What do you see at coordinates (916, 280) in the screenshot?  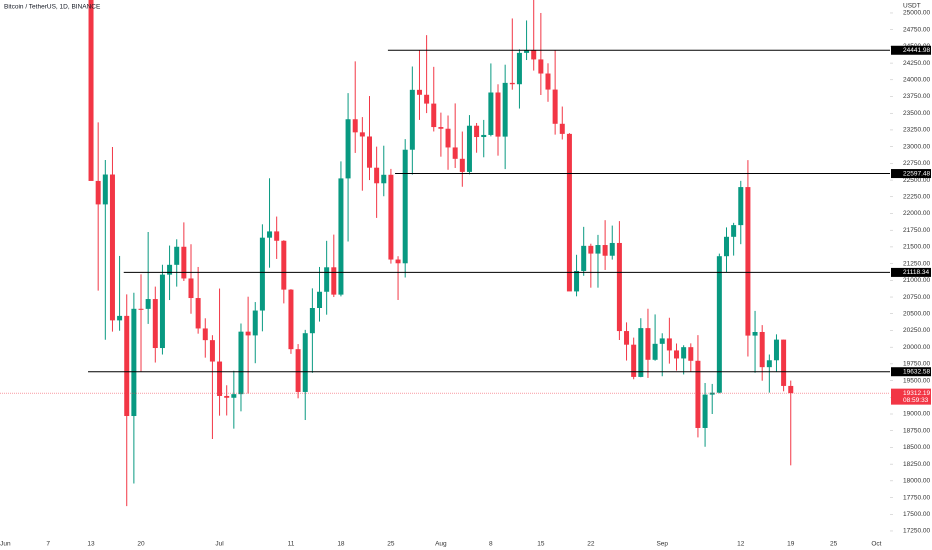 I see `y-tick-label: 21000.00` at bounding box center [916, 280].